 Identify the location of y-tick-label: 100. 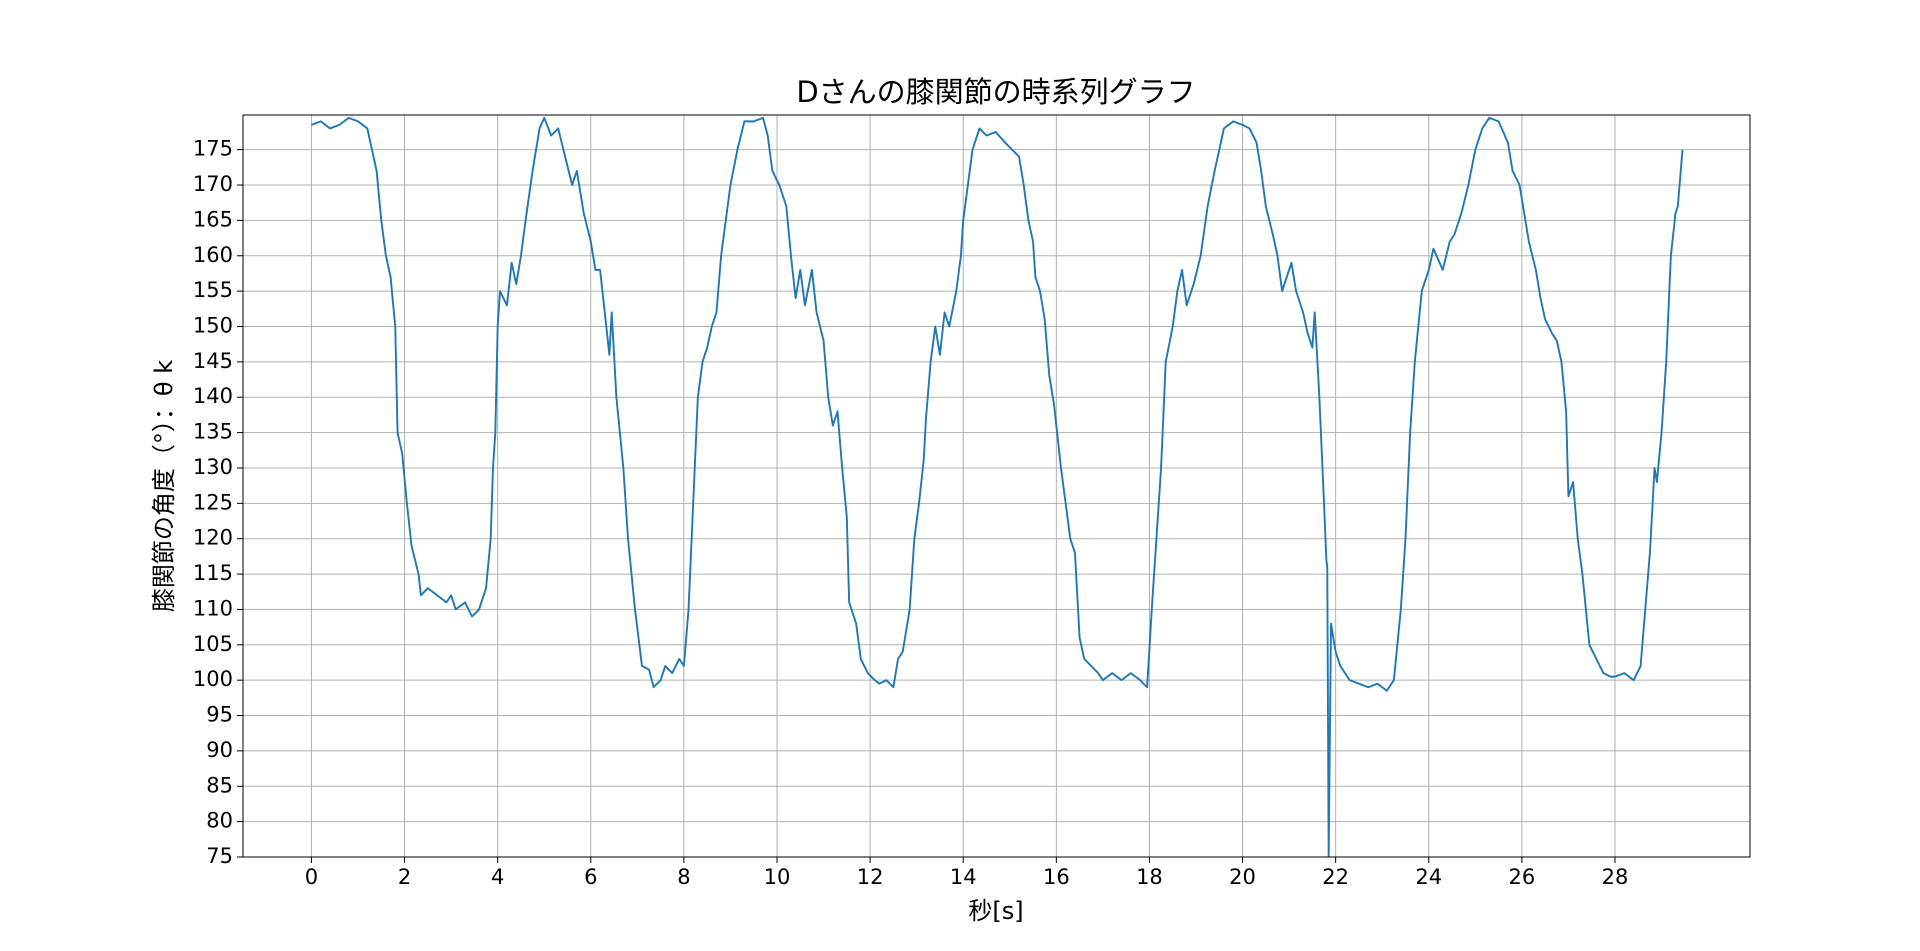
(213, 679).